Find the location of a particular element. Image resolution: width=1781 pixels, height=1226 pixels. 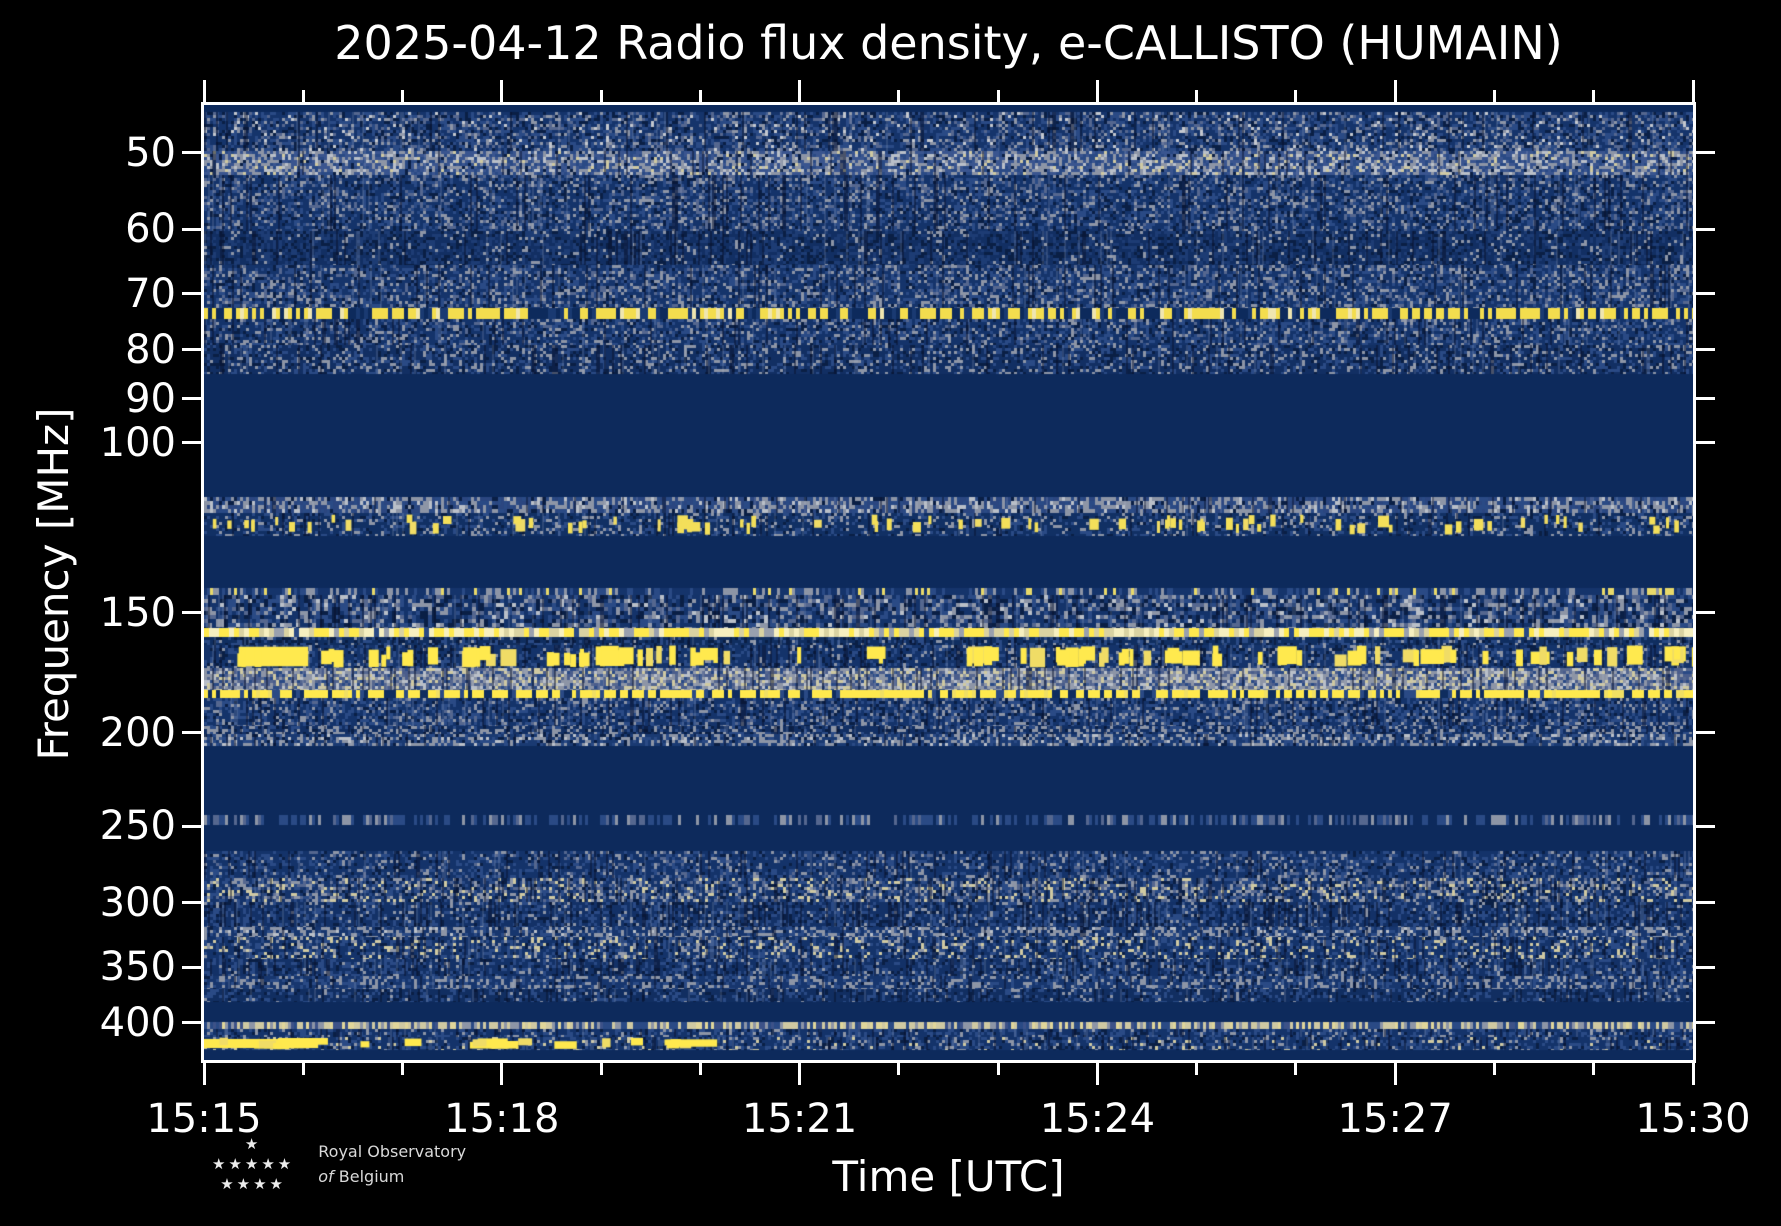

rob-logo-text: Royal Observatory of Belgium is located at coordinates (392, 1164).